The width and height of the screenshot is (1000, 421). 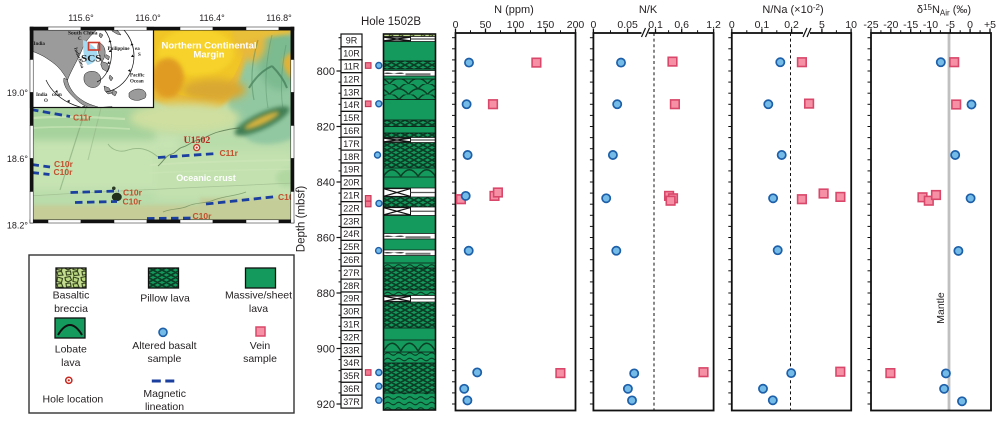 I want to click on svg-text: 11R, so click(x=352, y=66).